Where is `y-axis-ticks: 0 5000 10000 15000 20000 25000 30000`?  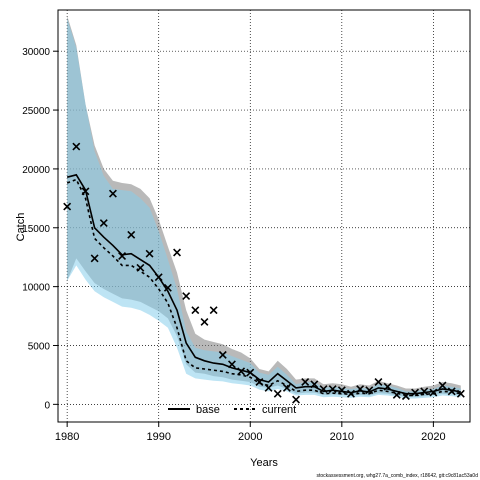 y-axis-ticks: 0 5000 10000 15000 20000 25000 30000 is located at coordinates (40, 229).